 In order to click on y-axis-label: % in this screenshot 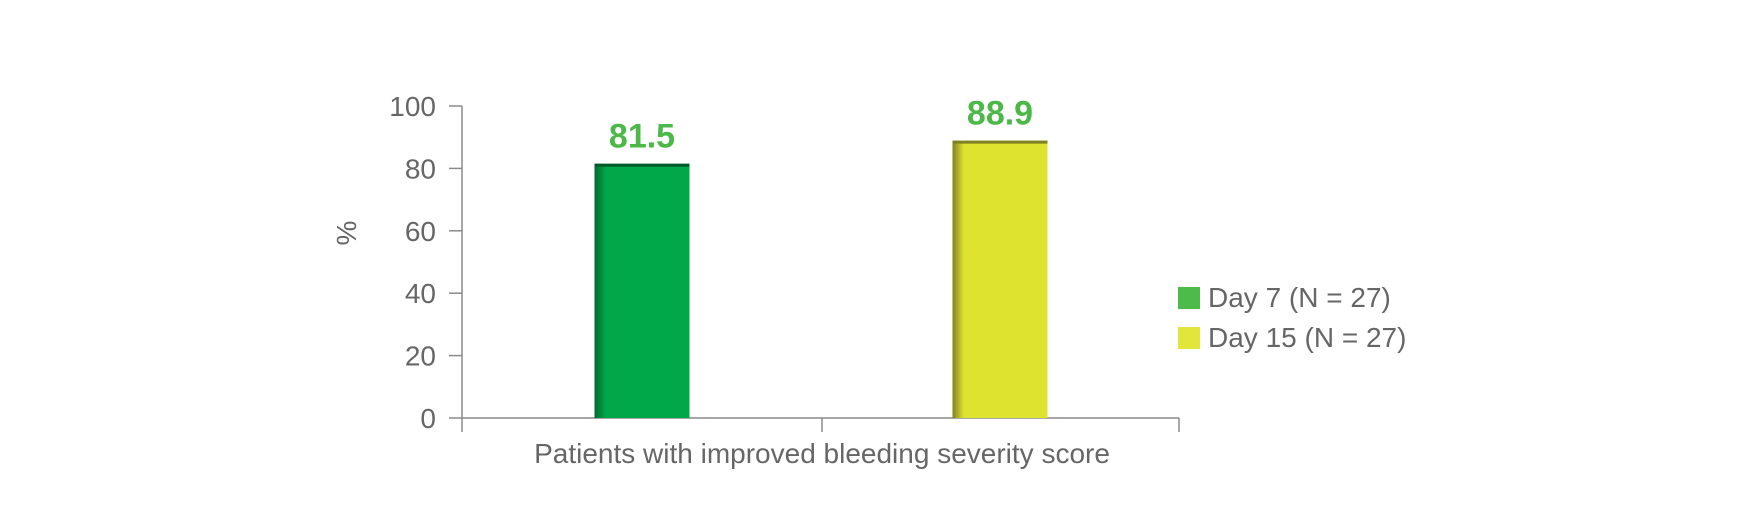, I will do `click(346, 233)`.